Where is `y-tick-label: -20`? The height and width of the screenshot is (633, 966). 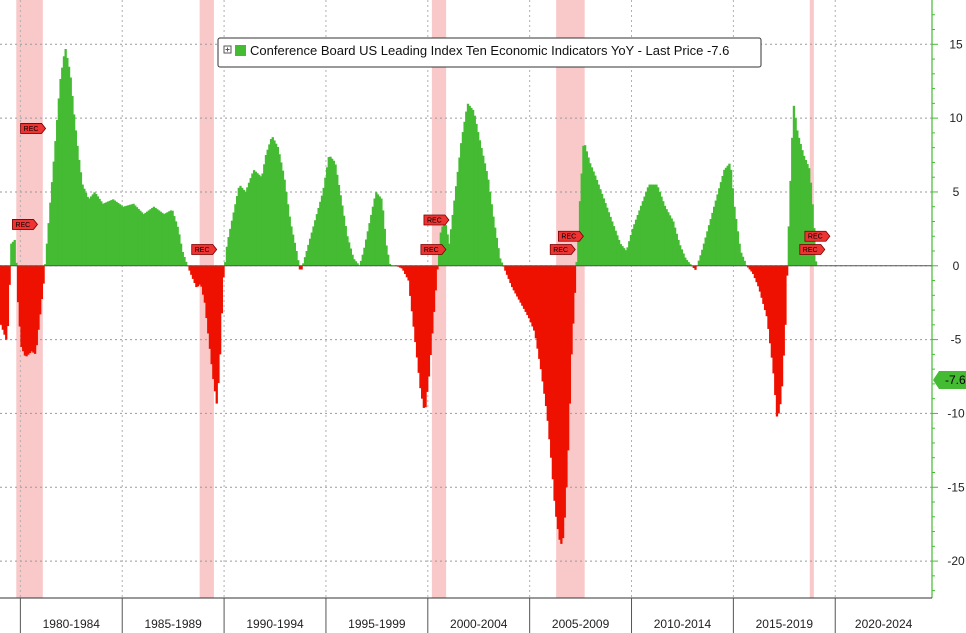
y-tick-label: -20 is located at coordinates (956, 561).